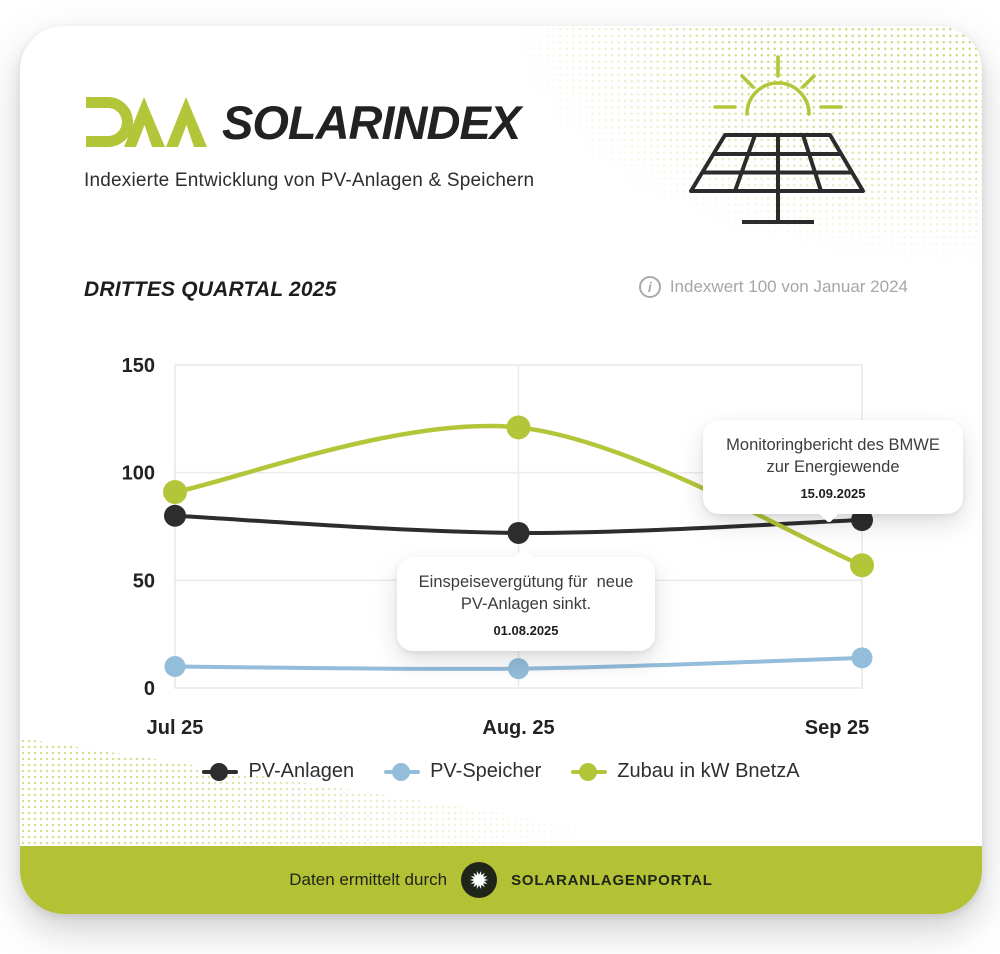  What do you see at coordinates (708, 771) in the screenshot?
I see `legend-label: Zubau in kW BnetzA` at bounding box center [708, 771].